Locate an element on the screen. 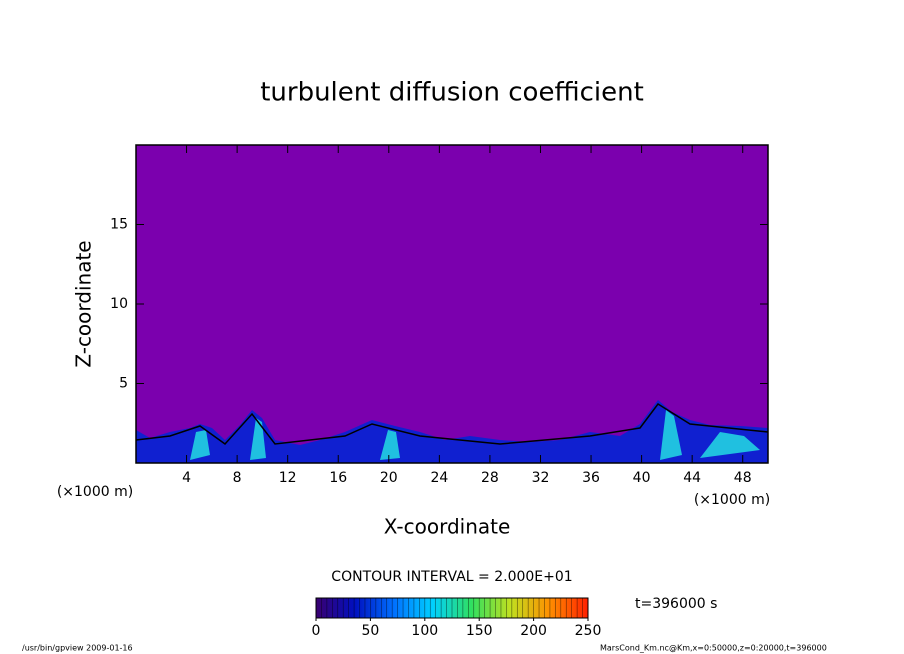  y-tick-label: 10 is located at coordinates (119, 304).